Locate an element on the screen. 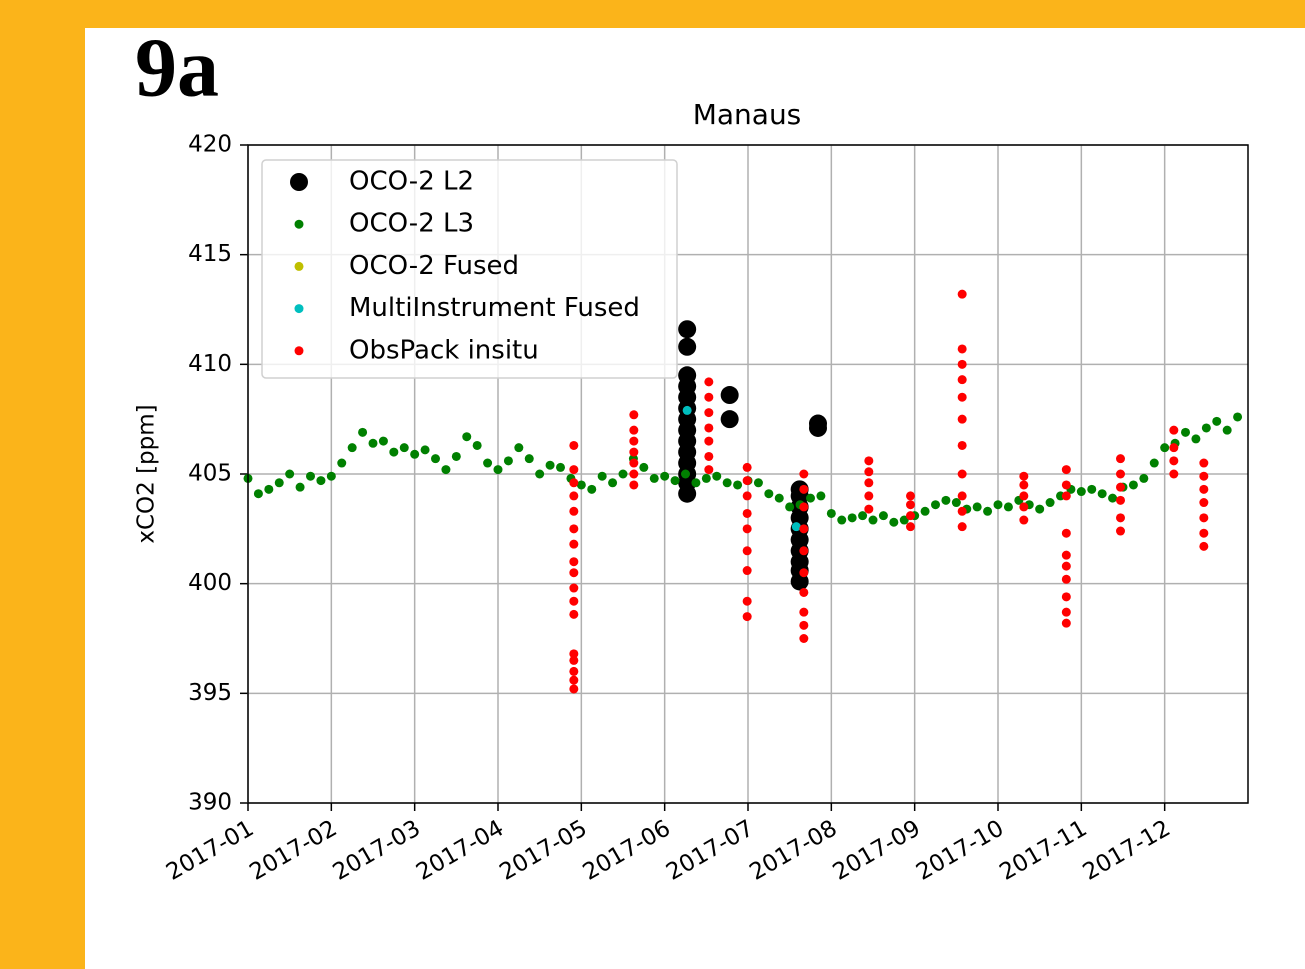 This screenshot has height=969, width=1305. legend-label: MultiInstrument Fused is located at coordinates (494, 308).